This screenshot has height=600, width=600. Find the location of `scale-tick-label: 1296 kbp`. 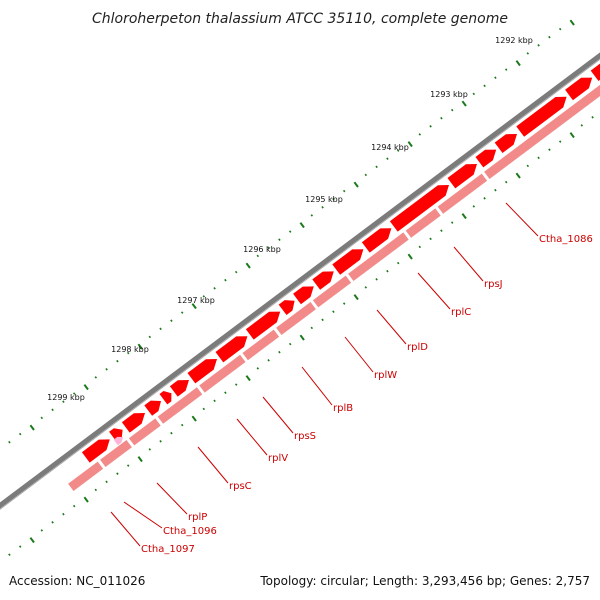

scale-tick-label: 1296 kbp is located at coordinates (262, 249).